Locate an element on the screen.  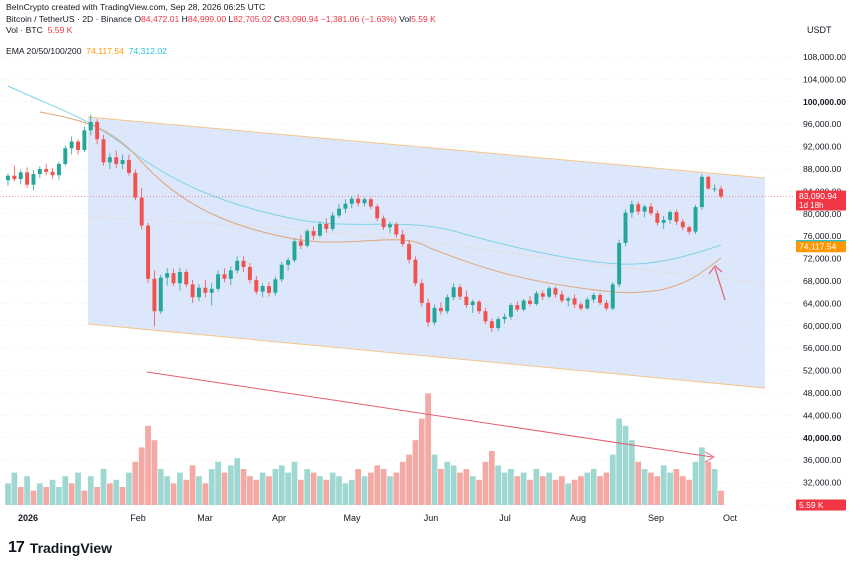
y-tick-label: 56,000.00 is located at coordinates (822, 348).